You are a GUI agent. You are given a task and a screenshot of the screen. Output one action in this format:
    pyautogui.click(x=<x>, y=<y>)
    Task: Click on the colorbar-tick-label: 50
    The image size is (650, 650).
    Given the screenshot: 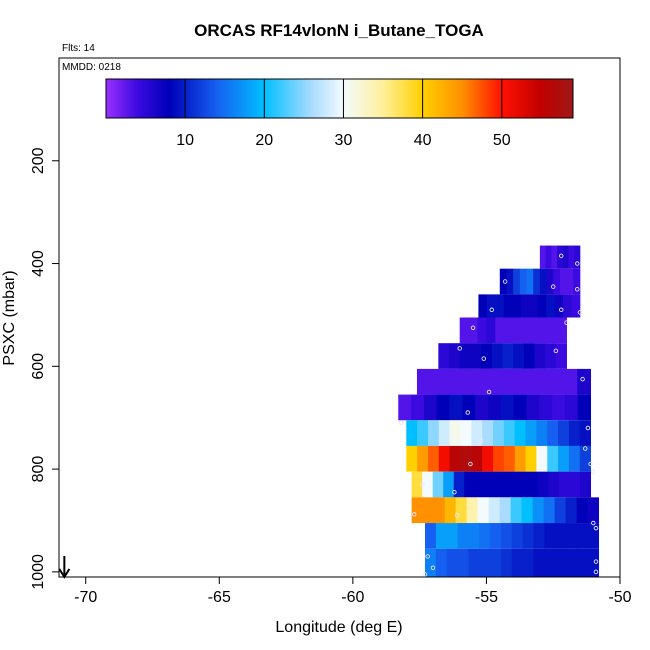 What is the action you would take?
    pyautogui.click(x=502, y=140)
    